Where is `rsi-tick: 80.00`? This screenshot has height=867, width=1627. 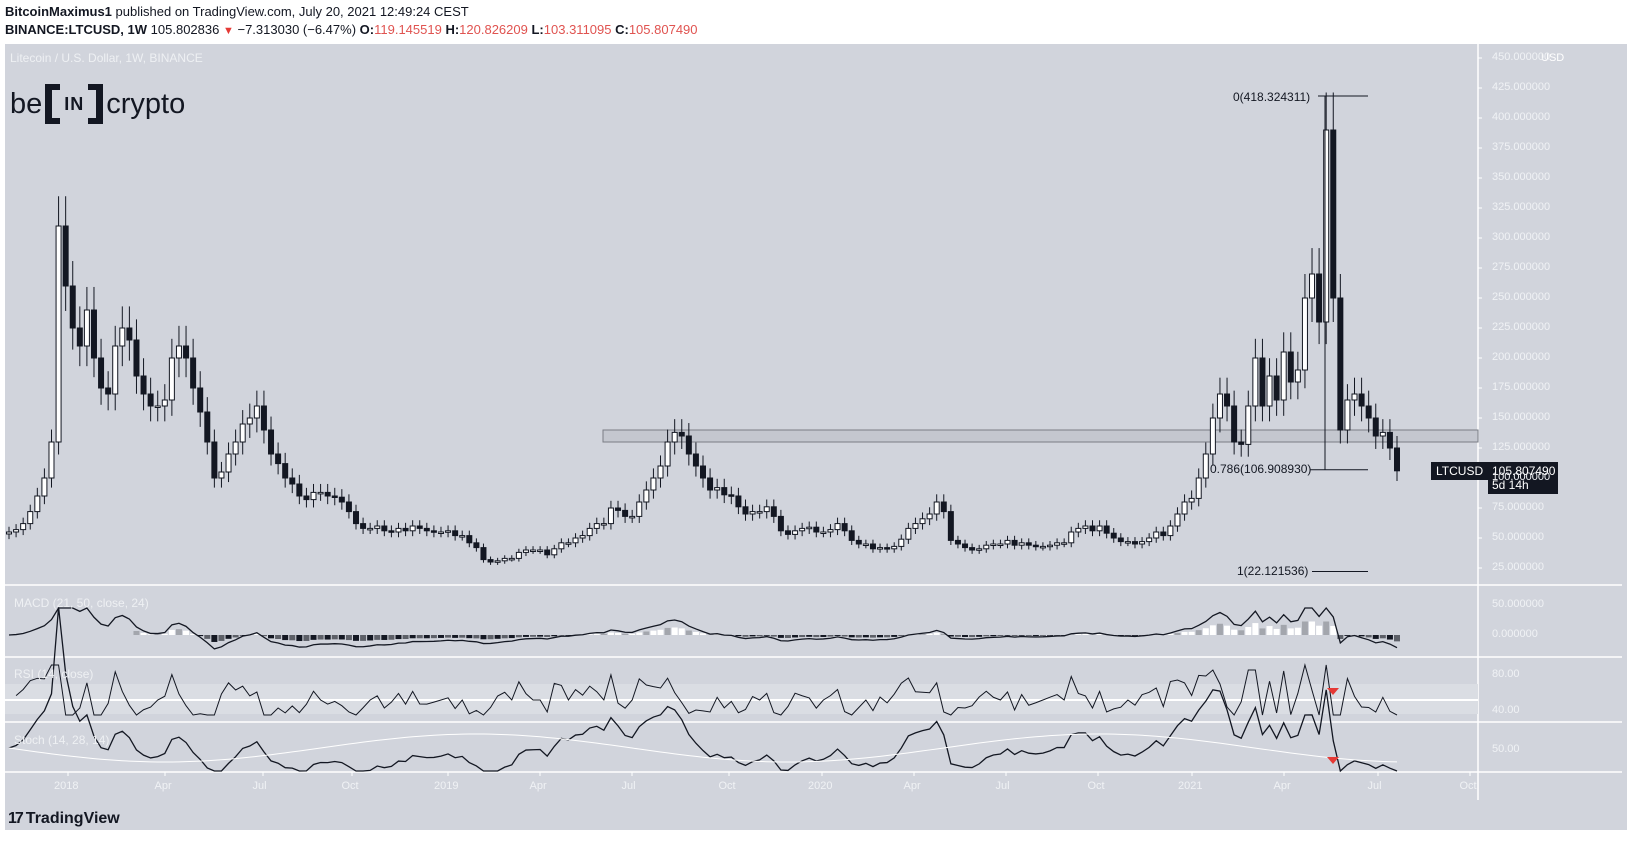
rsi-tick: 80.00 is located at coordinates (1506, 674).